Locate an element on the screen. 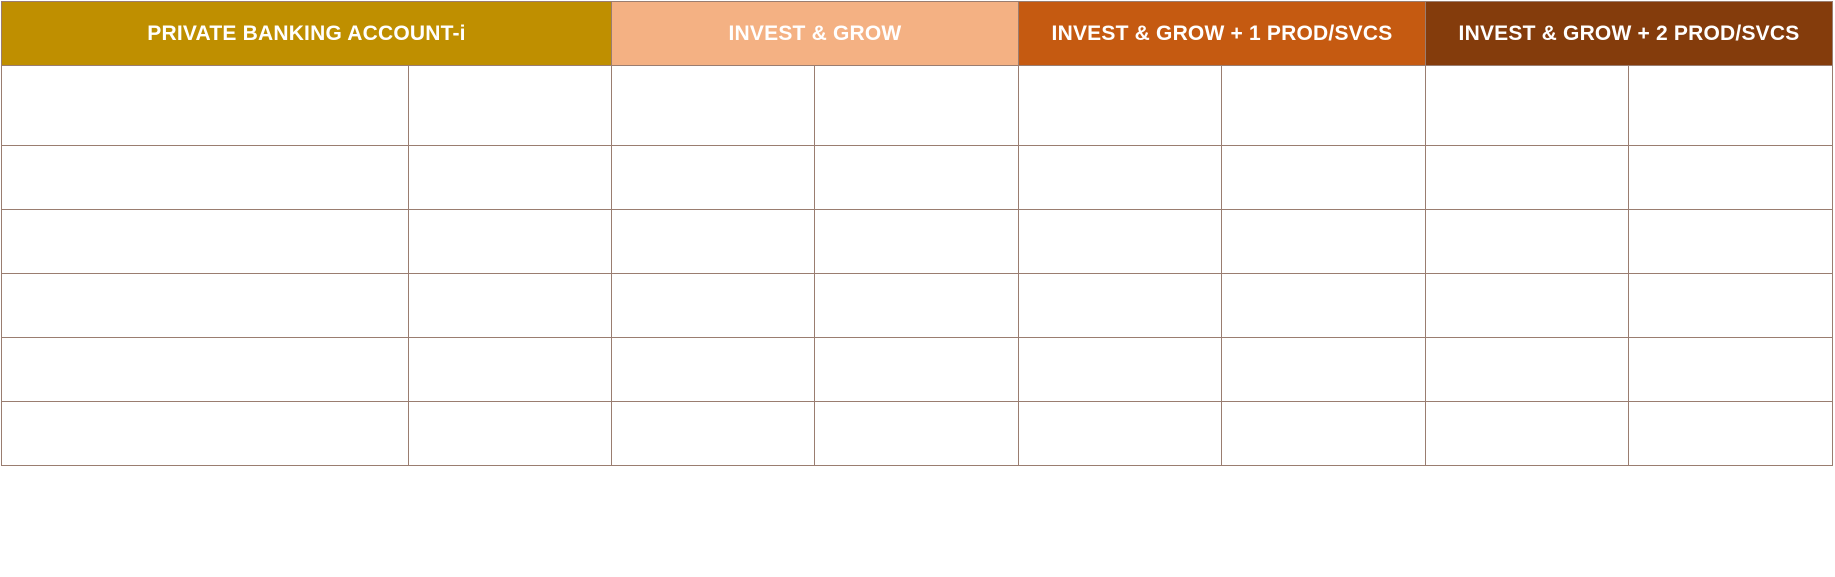 The height and width of the screenshot is (577, 1835). header-invest-grow-plus-1: INVEST & GROW + 1 PROD/SVCS is located at coordinates (1222, 34).